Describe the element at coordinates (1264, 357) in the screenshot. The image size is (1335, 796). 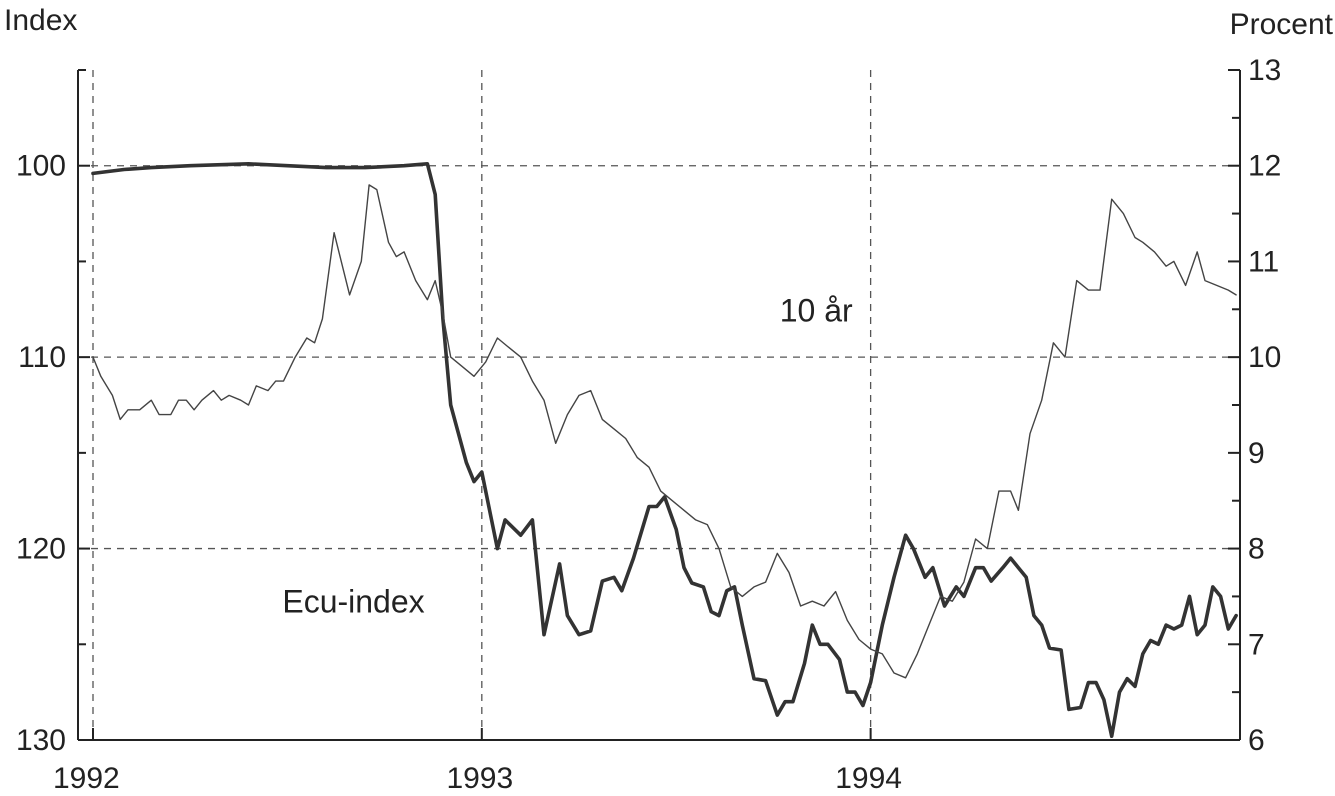
I see `right-tick-label: 10` at that location.